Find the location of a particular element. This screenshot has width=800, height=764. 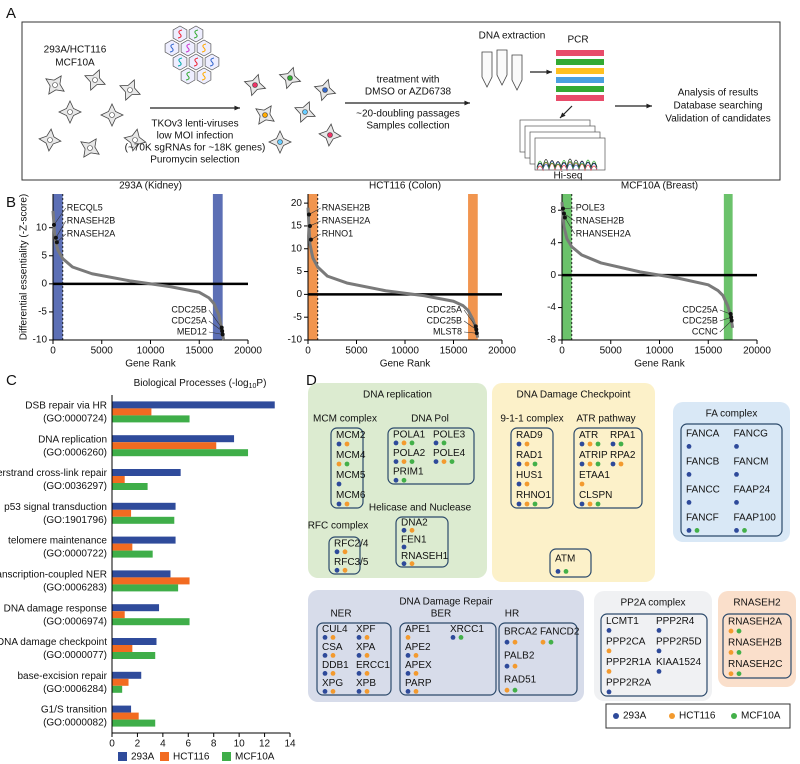

gene-name: ATM is located at coordinates (565, 559).